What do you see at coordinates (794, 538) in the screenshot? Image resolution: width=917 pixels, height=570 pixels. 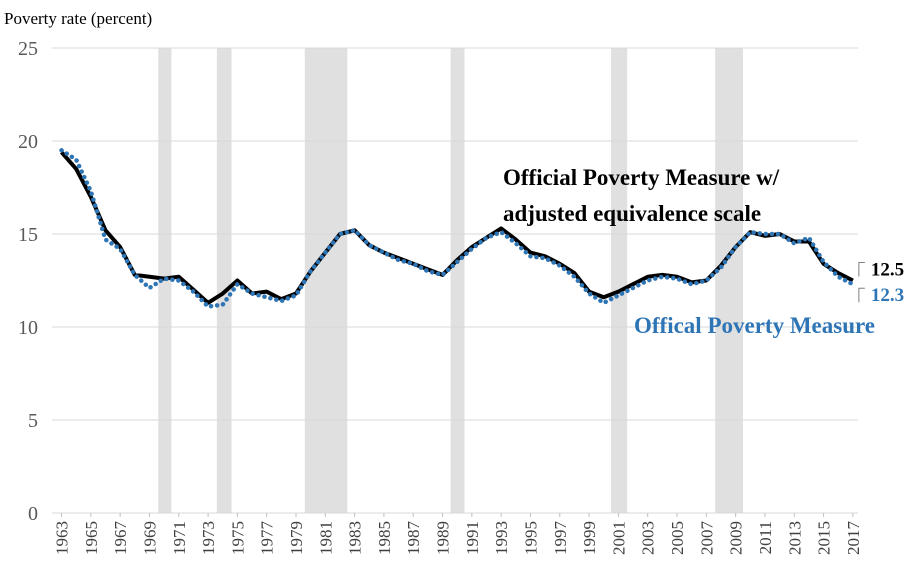 I see `x-tick-label: 2013` at bounding box center [794, 538].